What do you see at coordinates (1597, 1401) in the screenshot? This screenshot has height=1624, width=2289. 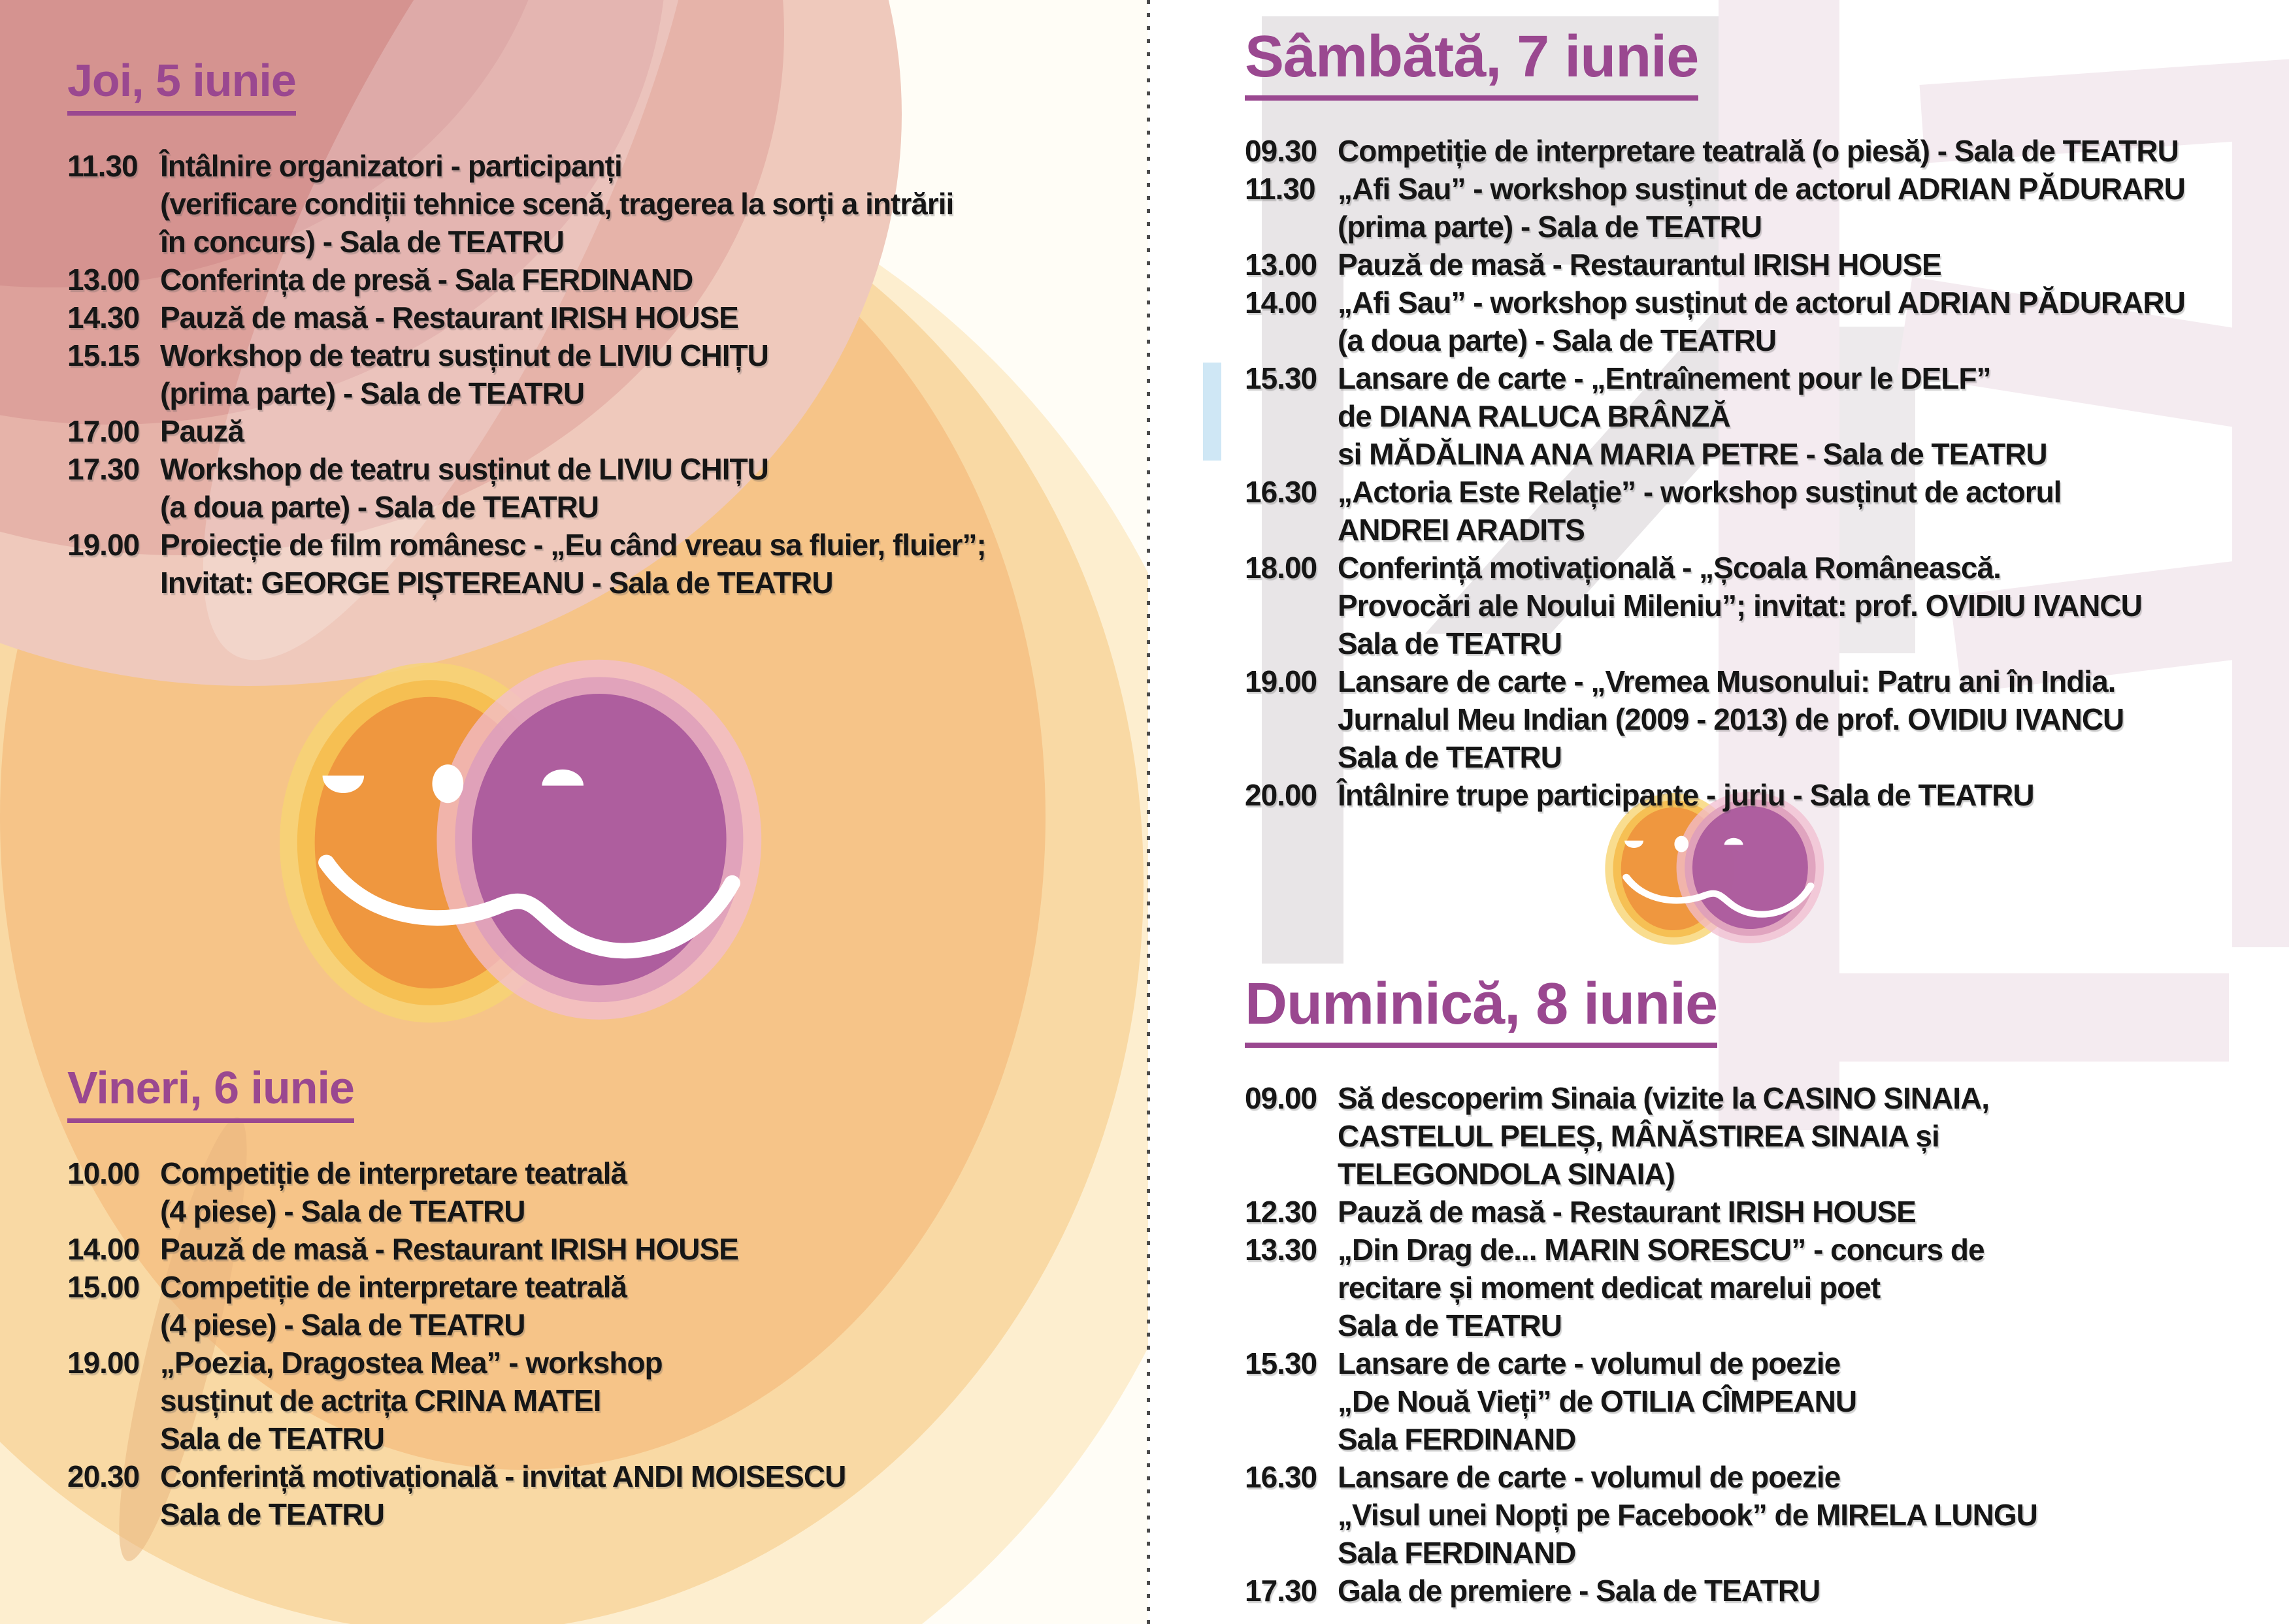 I see `event-line: „De Nouă Vieți” de OTILIA CÎMPEANU` at bounding box center [1597, 1401].